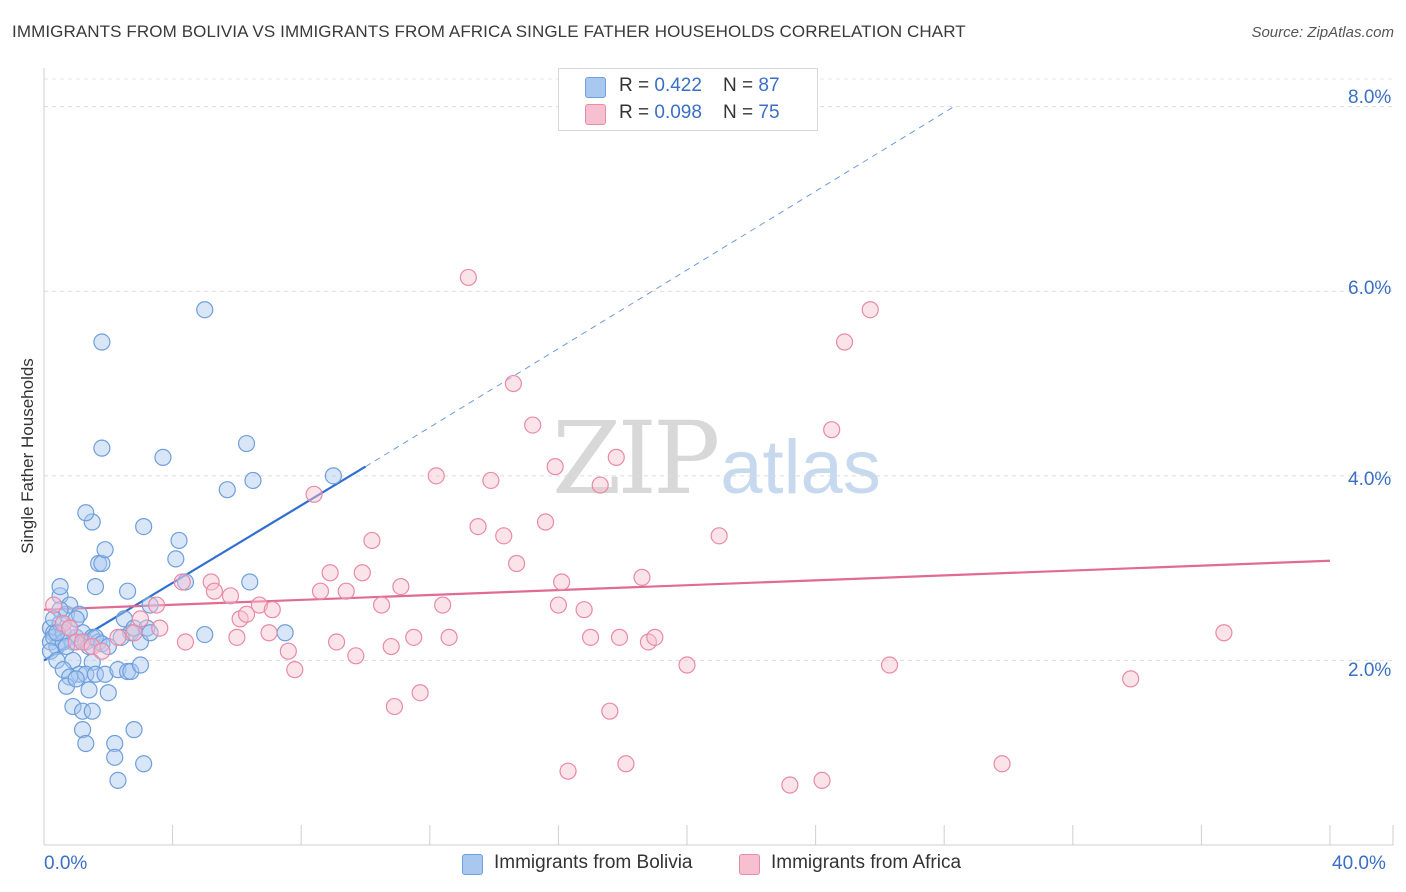  What do you see at coordinates (636, 458) in the screenshot?
I see `watermark-zip: ZIP` at bounding box center [636, 458].